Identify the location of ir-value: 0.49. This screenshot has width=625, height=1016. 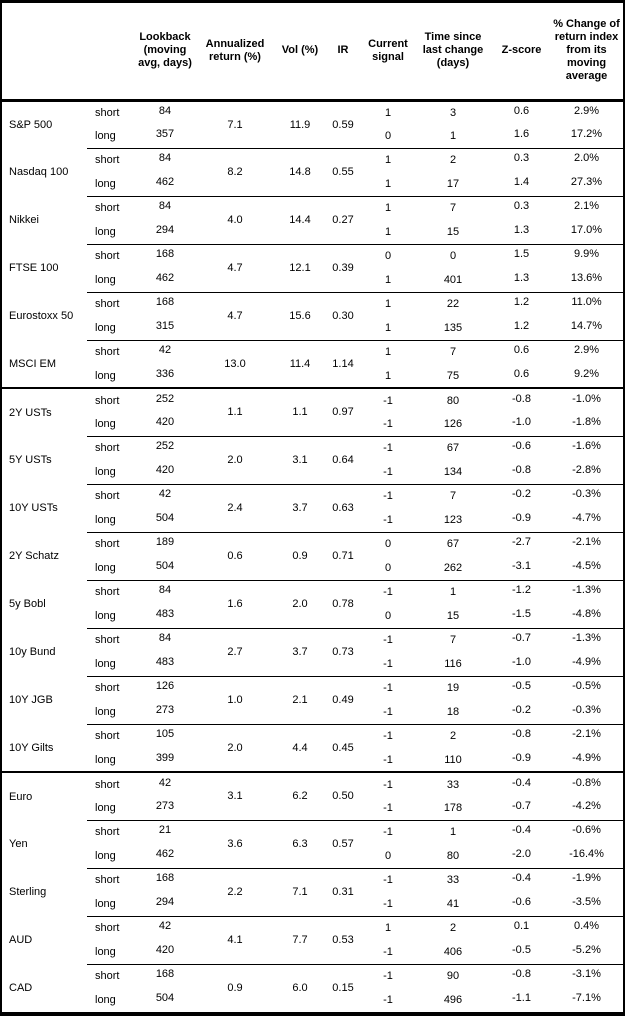
(343, 699).